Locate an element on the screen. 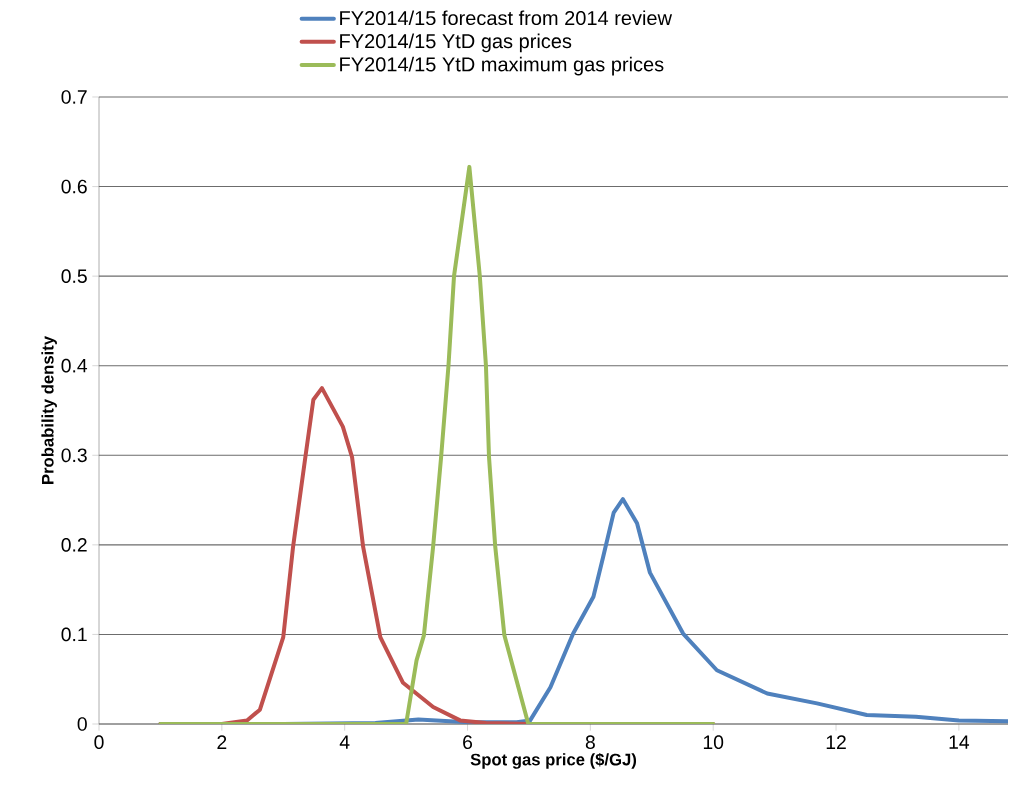 The height and width of the screenshot is (808, 1010). y-tick-label: 0.6 is located at coordinates (74, 186).